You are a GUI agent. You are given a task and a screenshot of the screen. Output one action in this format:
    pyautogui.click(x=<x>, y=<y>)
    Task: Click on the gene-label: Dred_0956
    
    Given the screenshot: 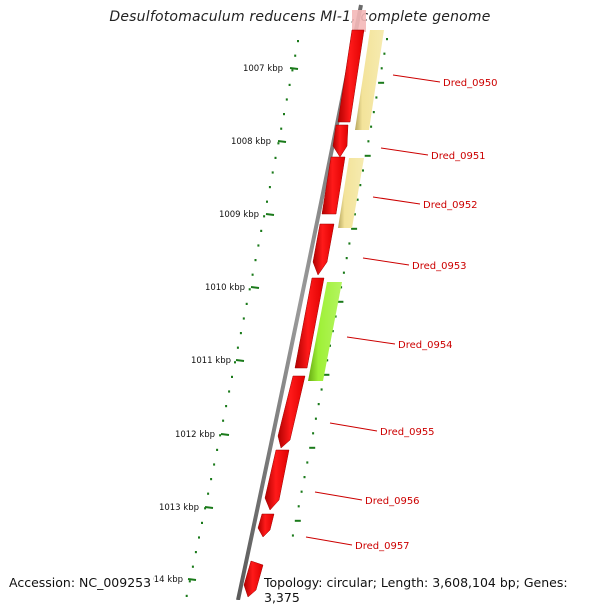 What is the action you would take?
    pyautogui.click(x=392, y=501)
    